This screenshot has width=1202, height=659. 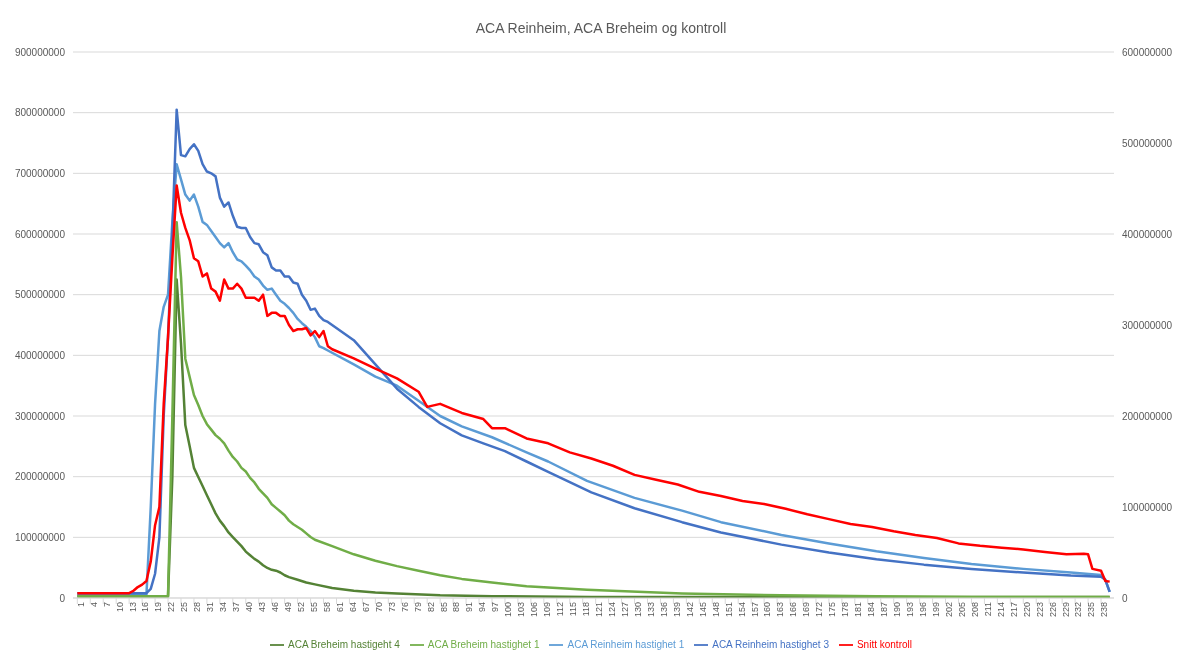 I want to click on x-tick-label: 82, so click(x=430, y=607).